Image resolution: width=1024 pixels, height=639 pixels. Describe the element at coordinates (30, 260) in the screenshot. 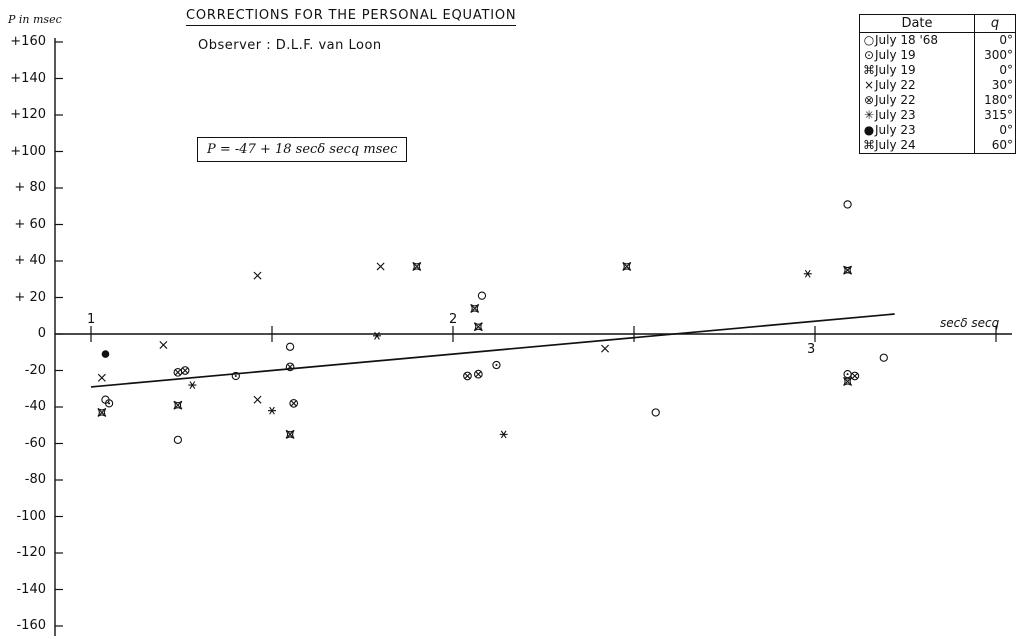

I see `y-tick-label: + 40` at that location.